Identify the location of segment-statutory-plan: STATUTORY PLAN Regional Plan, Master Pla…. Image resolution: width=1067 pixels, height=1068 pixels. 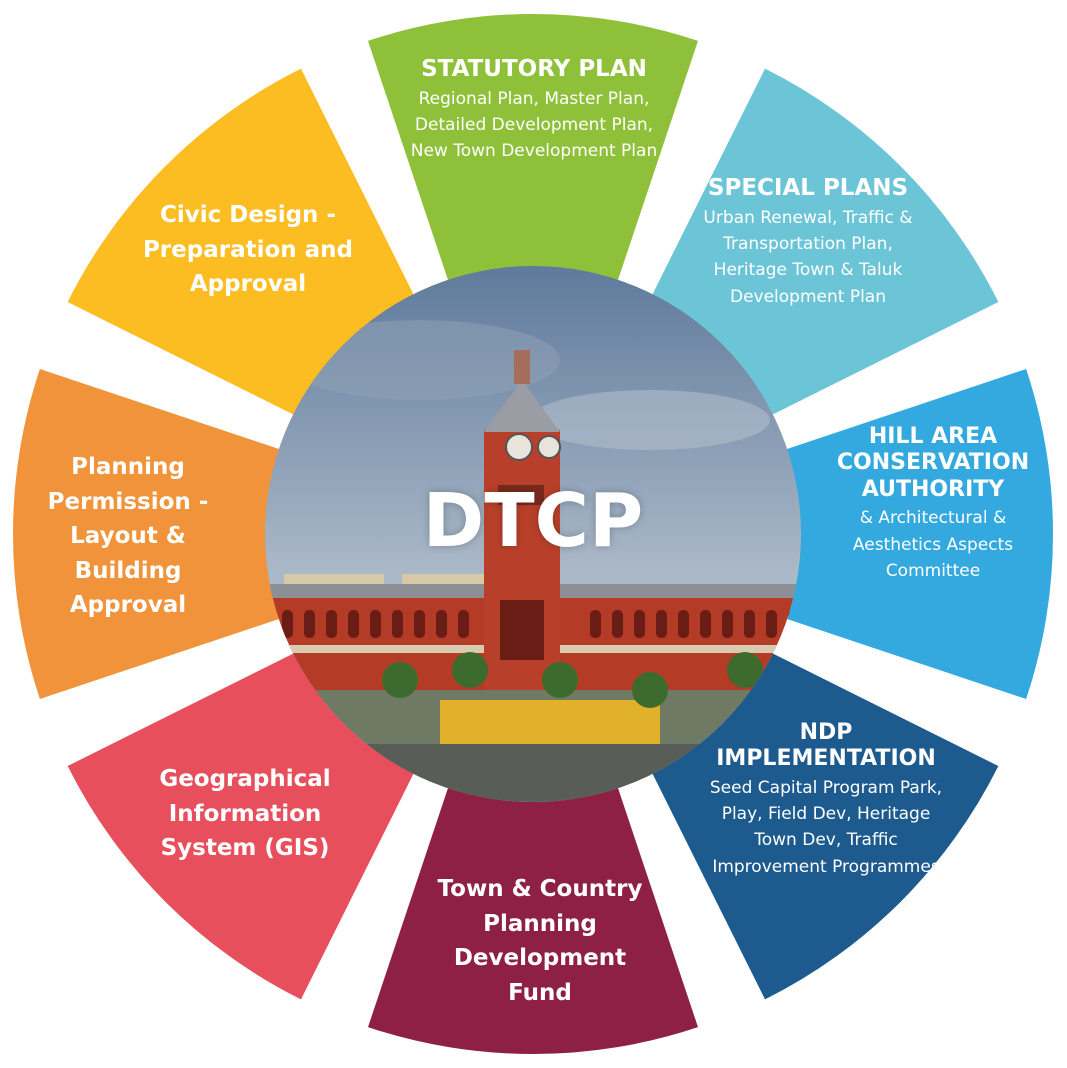
(534, 110).